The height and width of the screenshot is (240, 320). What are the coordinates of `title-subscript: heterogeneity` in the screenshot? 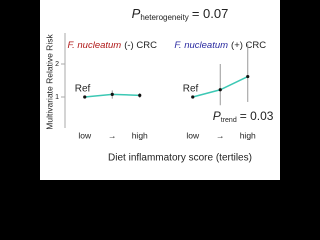 It's located at (164, 17).